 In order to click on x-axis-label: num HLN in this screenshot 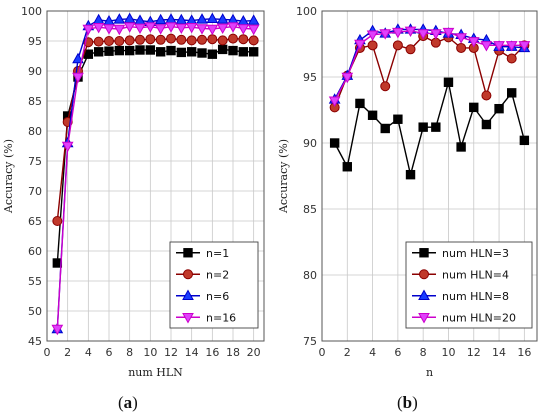, I will do `click(155, 372)`.